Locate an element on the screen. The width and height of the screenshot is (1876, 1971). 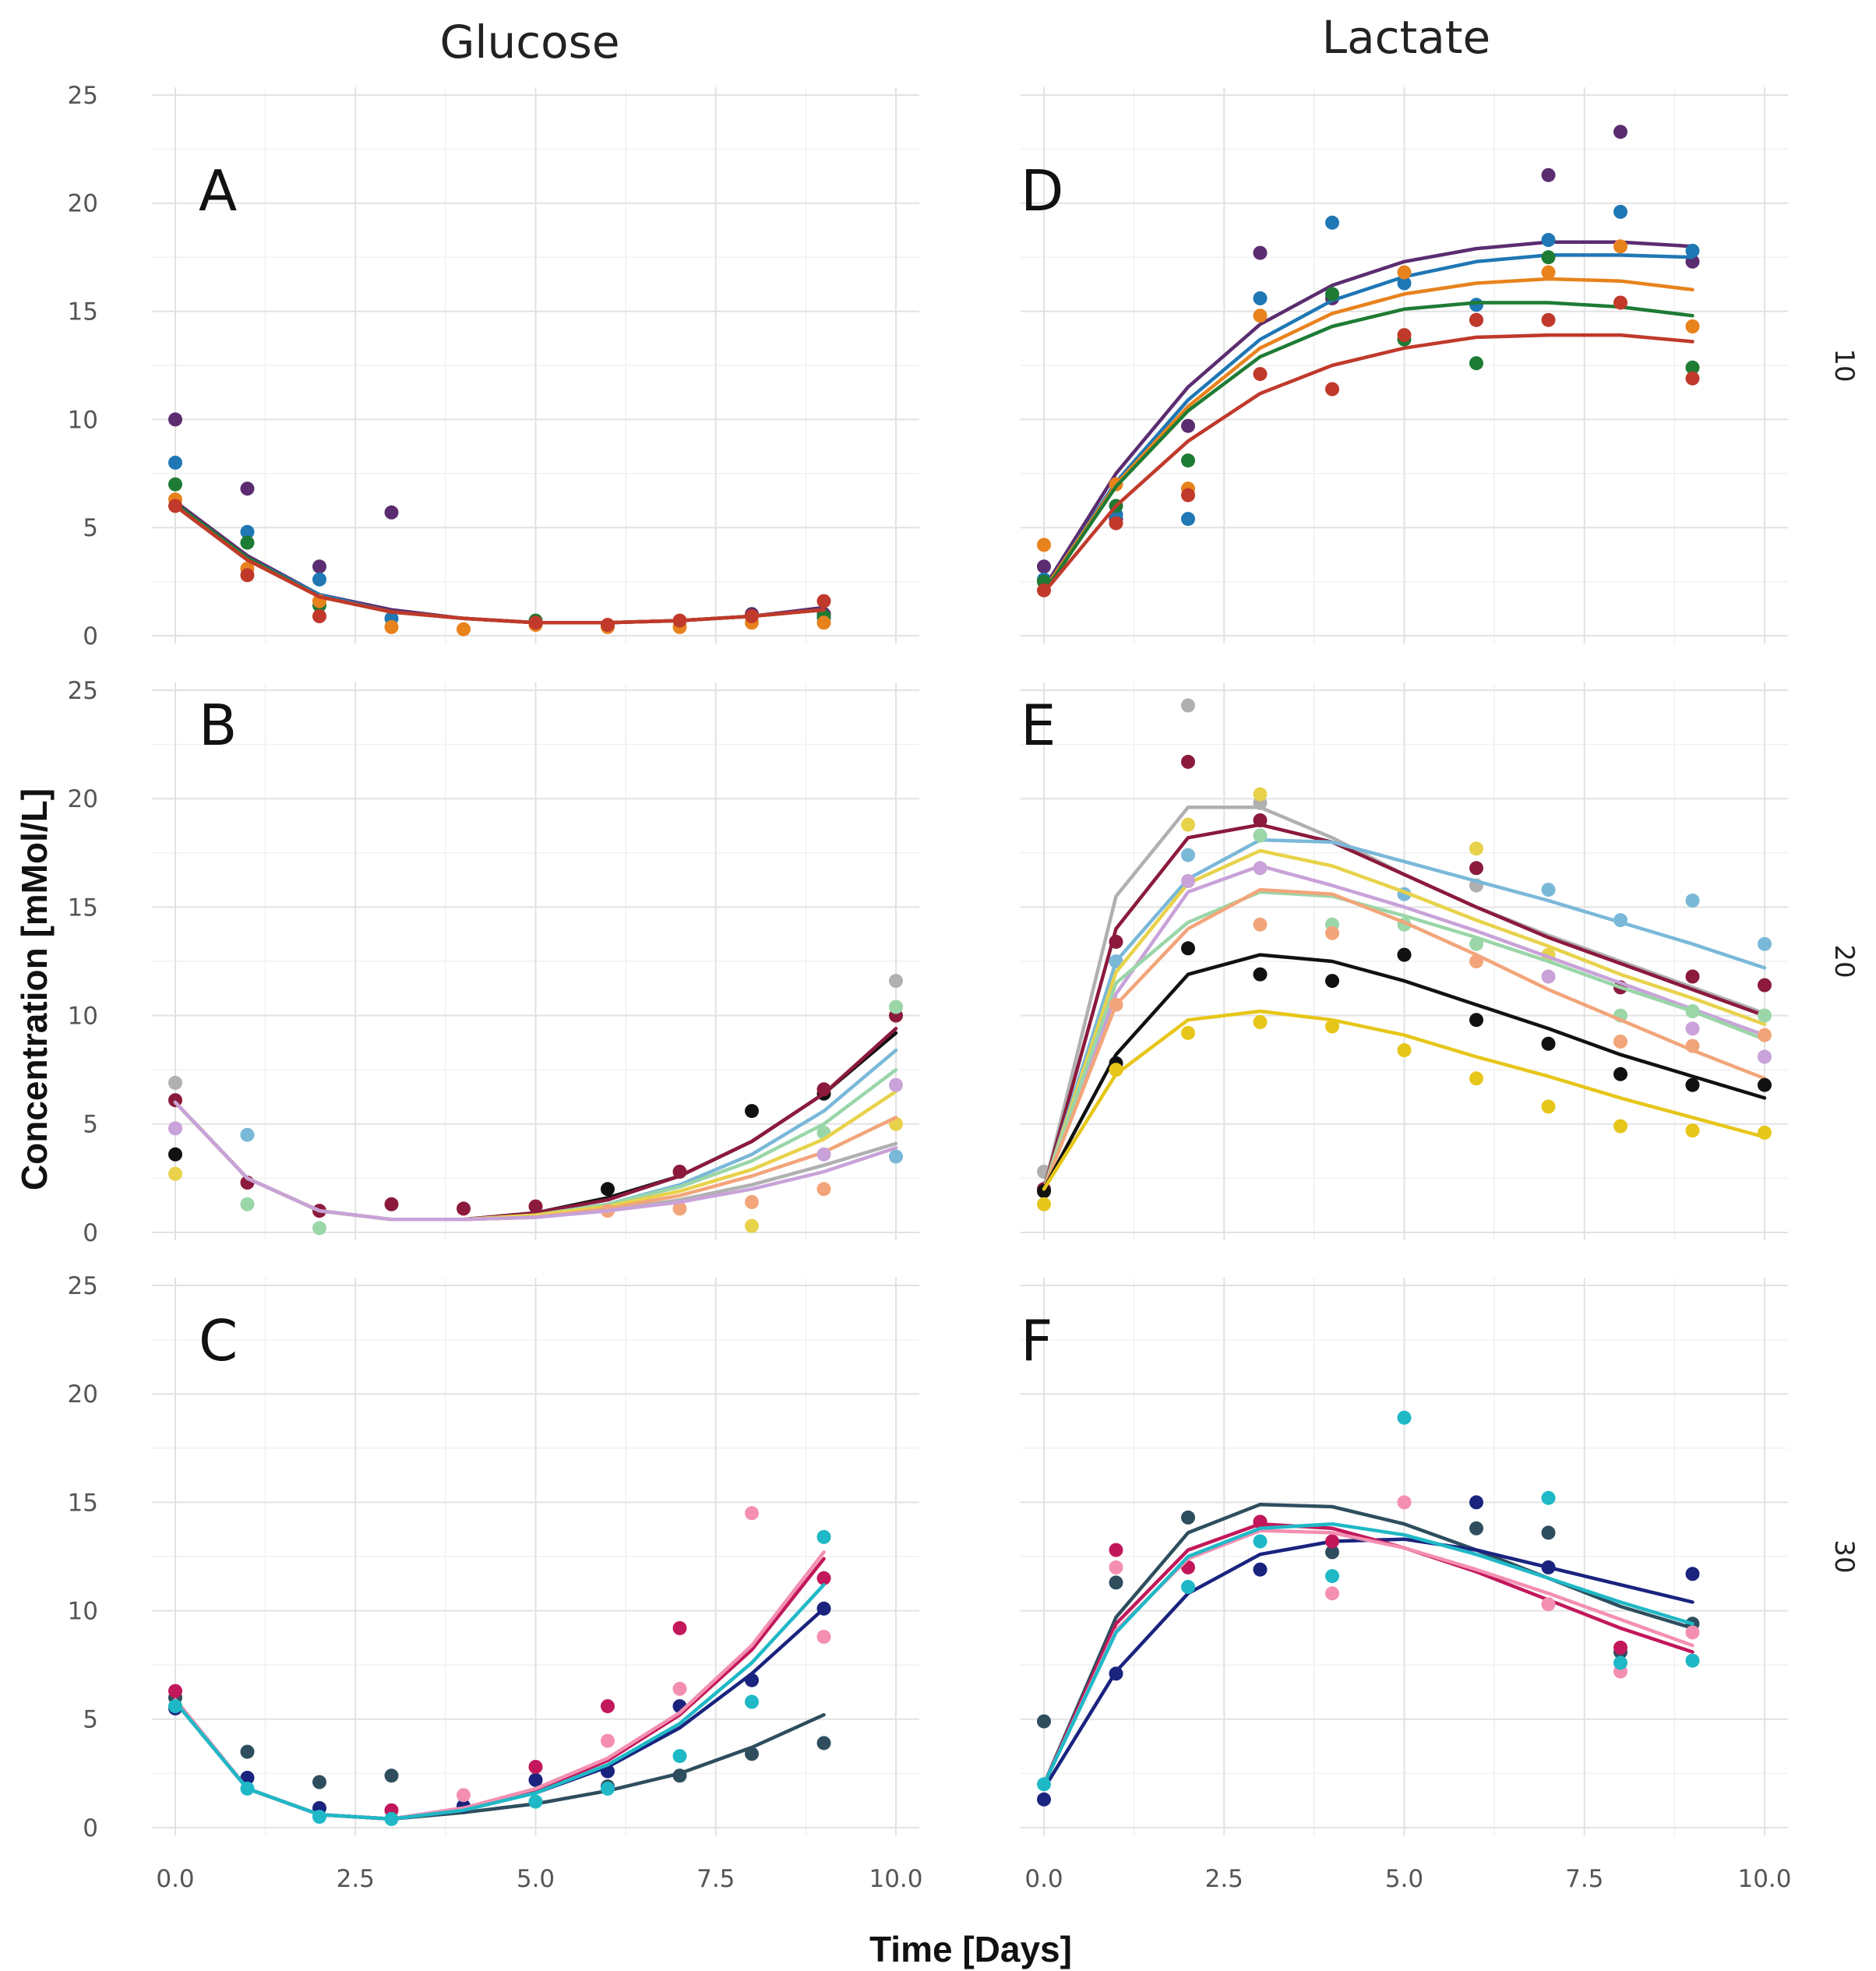
x-tick-label: 5.0 is located at coordinates (1404, 1879).